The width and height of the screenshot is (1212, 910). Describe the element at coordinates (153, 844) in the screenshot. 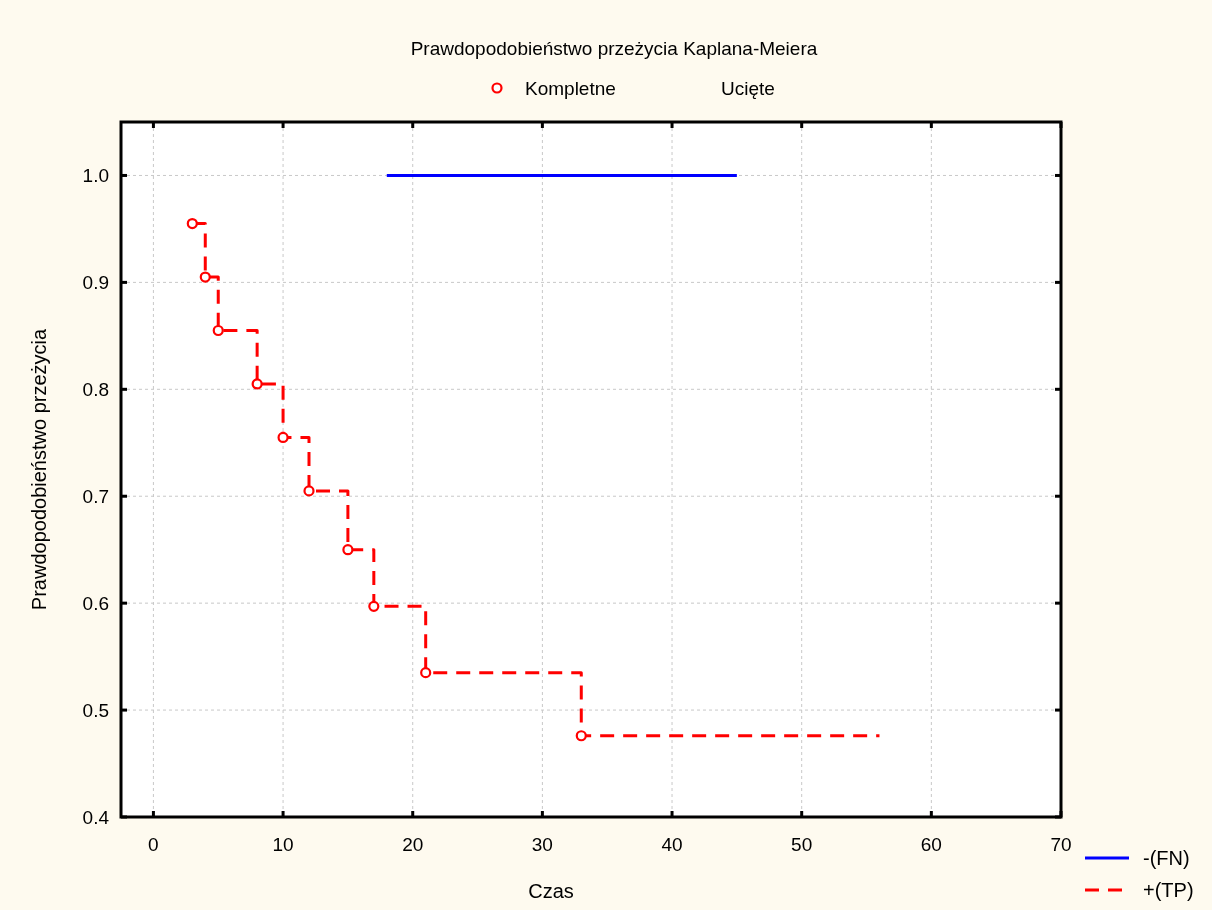

I see `x-tick-label: 0` at that location.